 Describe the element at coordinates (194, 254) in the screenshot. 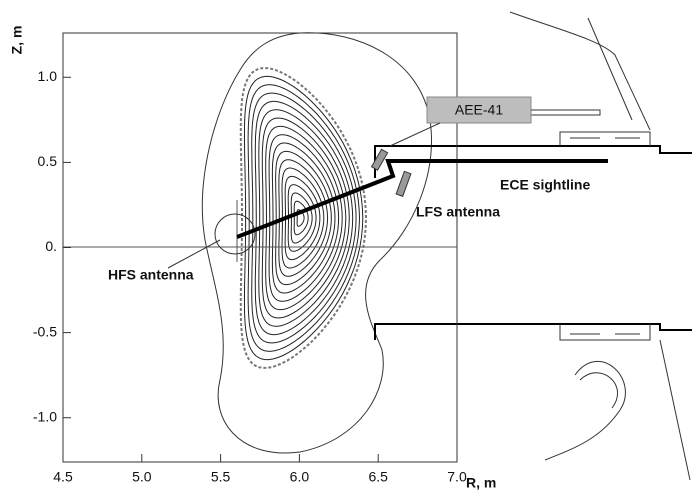

I see `hfs-pointer` at that location.